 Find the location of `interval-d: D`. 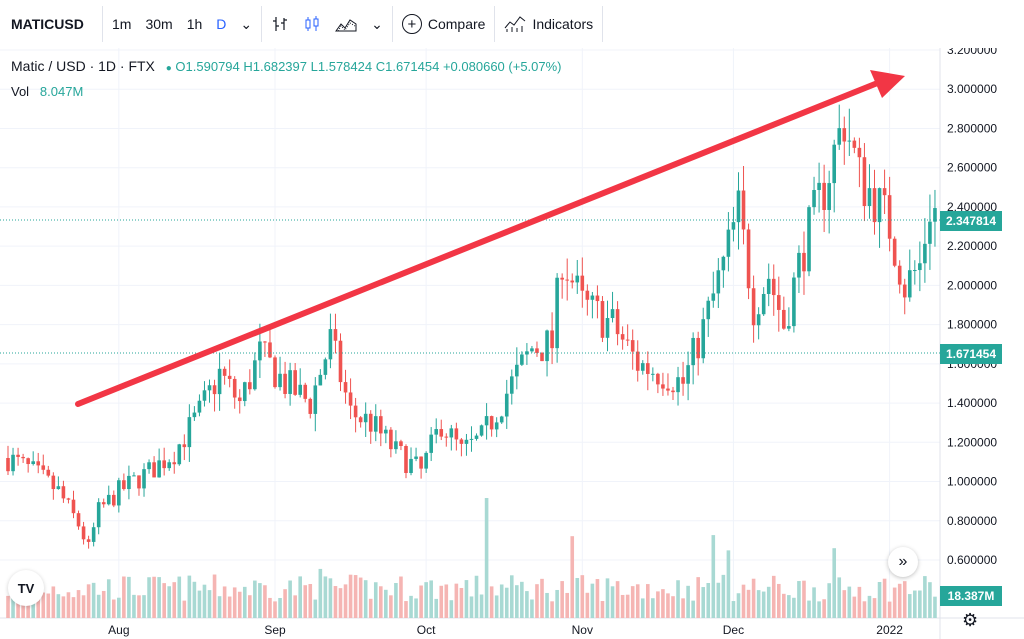

interval-d: D is located at coordinates (221, 24).